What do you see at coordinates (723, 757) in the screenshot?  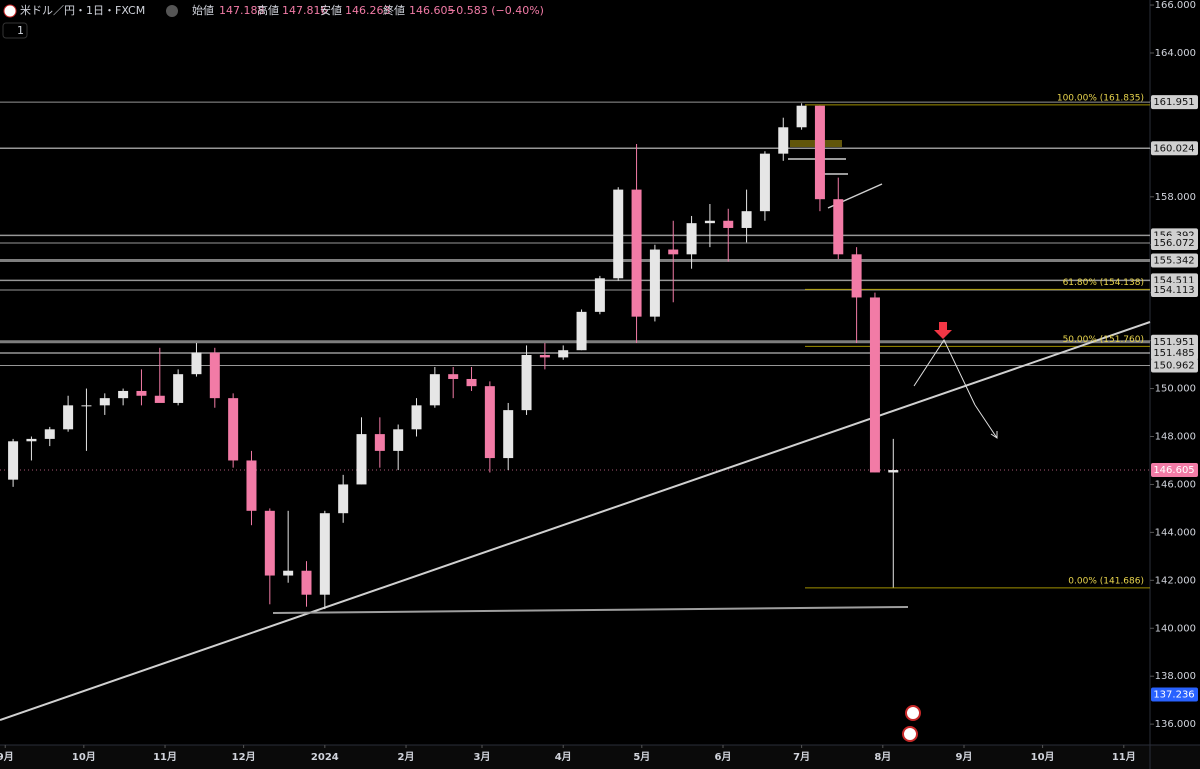 I see `x-tick-label: 6月` at bounding box center [723, 757].